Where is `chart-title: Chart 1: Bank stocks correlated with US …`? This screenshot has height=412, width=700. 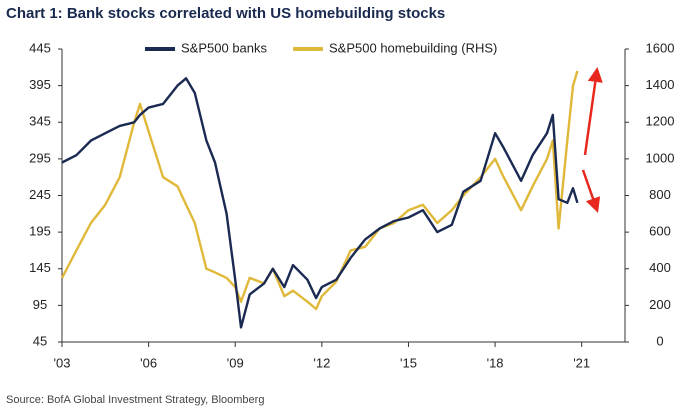 chart-title: Chart 1: Bank stocks correlated with US … is located at coordinates (225, 13).